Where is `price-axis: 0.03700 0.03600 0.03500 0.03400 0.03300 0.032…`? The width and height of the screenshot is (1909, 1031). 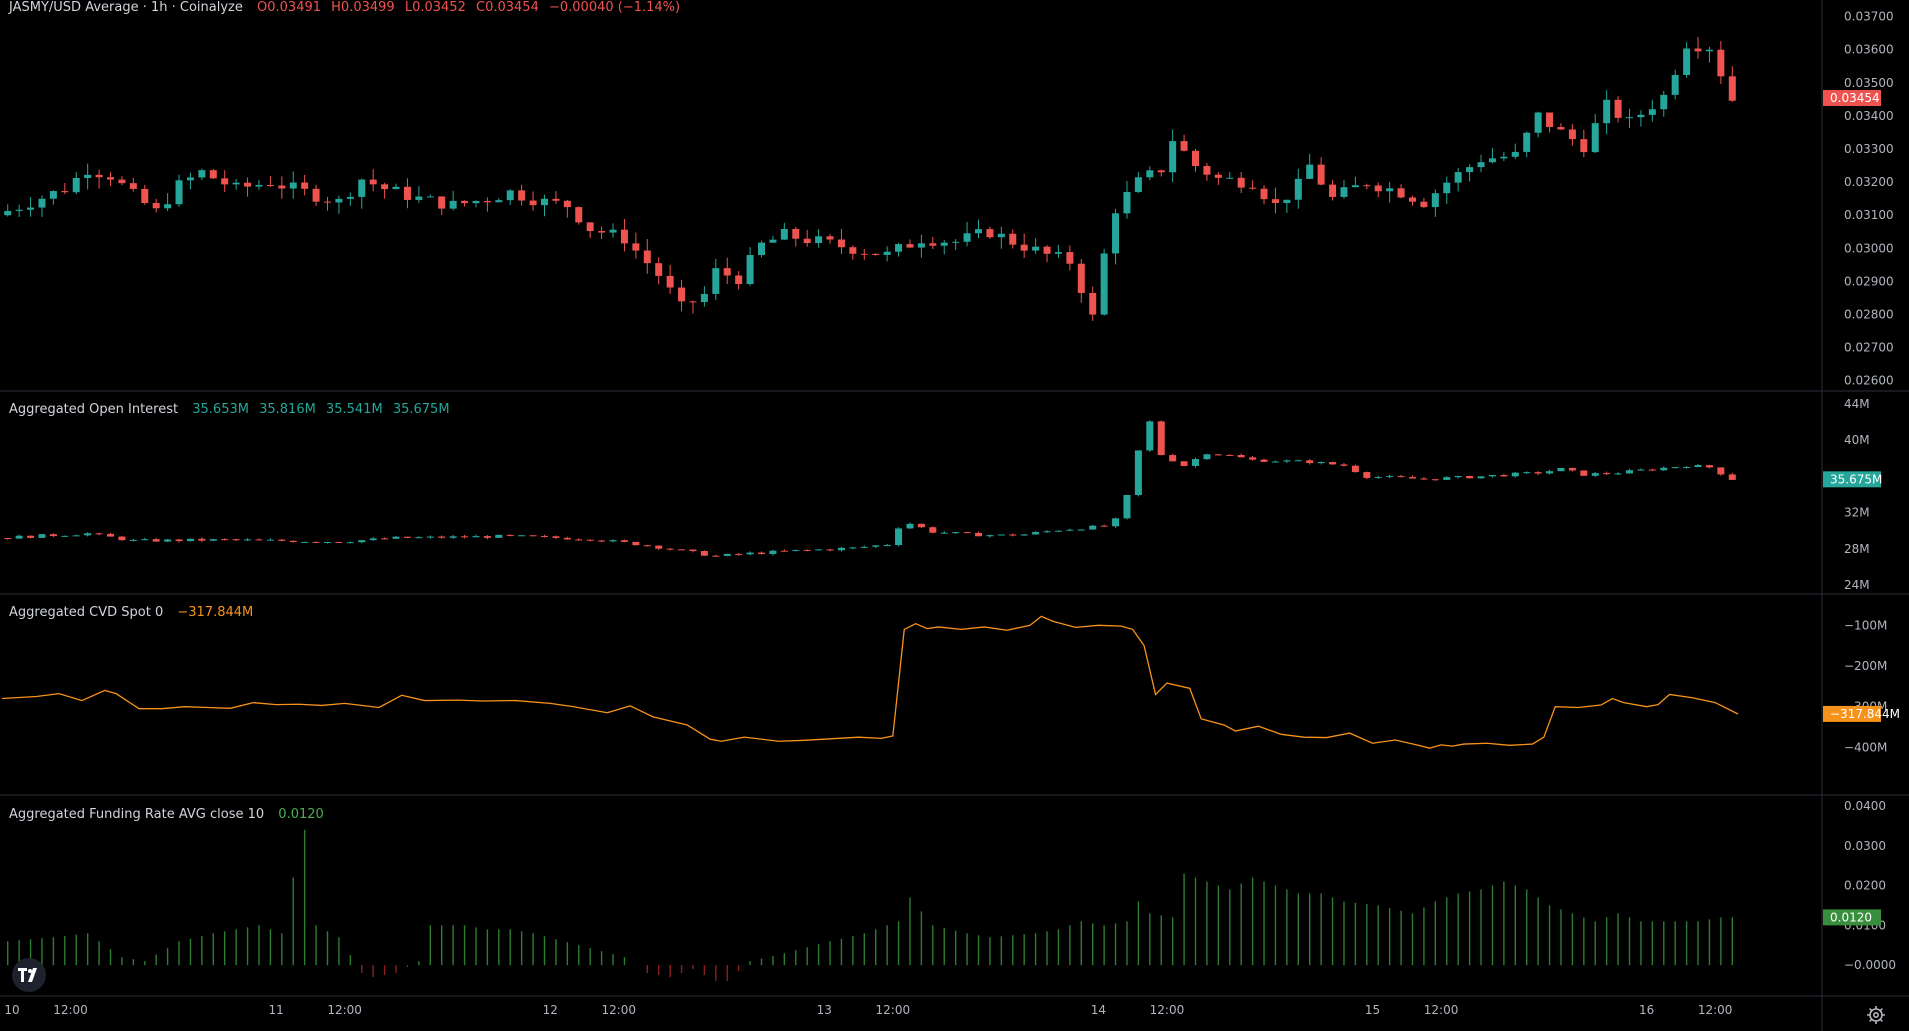 price-axis: 0.03700 0.03600 0.03500 0.03400 0.03300 0.032… is located at coordinates (1861, 491).